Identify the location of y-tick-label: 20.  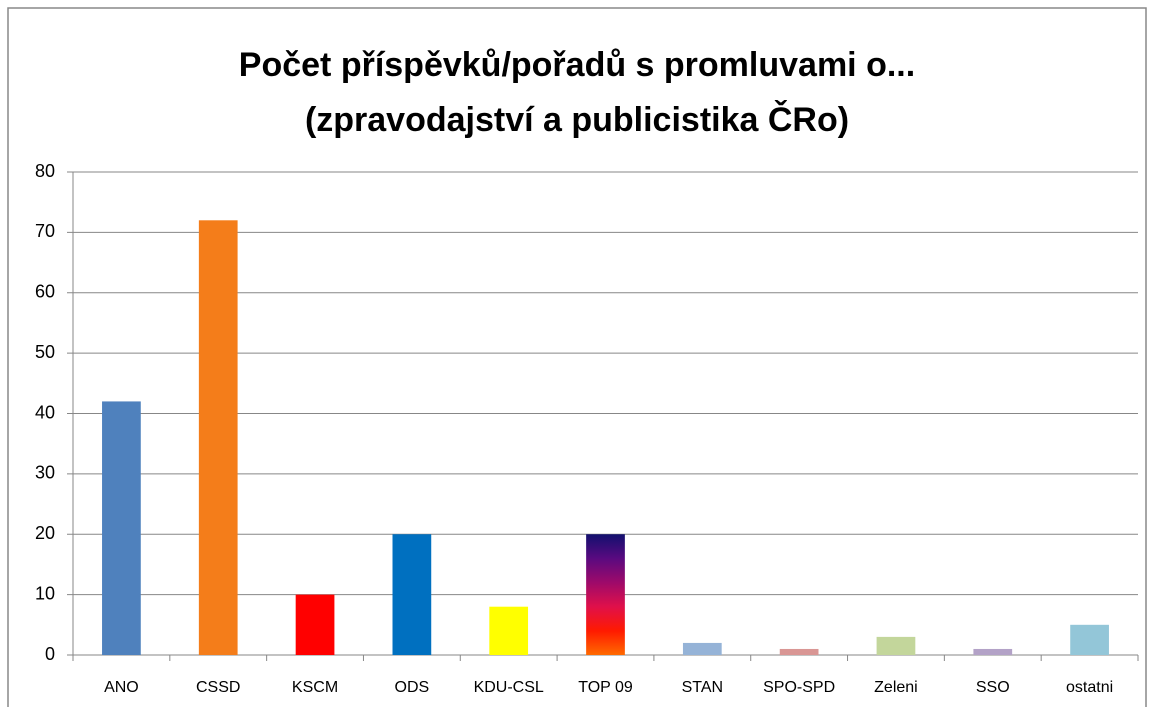
(45, 533).